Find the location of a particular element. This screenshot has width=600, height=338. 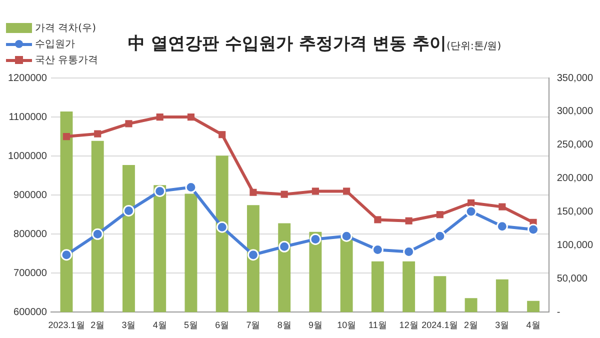

legend-label: 가격 격차(우) is located at coordinates (65, 28).